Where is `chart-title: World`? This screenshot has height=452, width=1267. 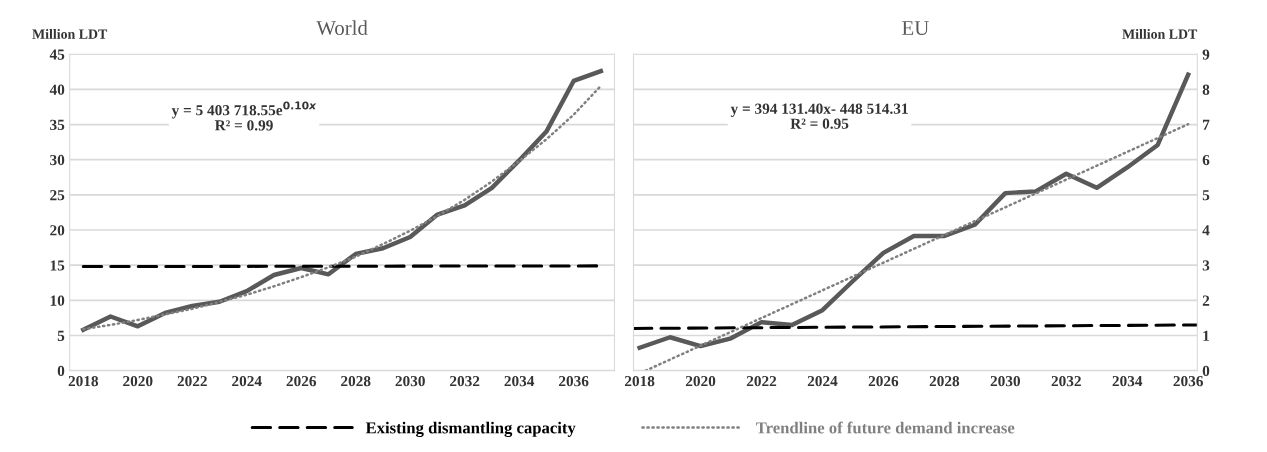 chart-title: World is located at coordinates (342, 28).